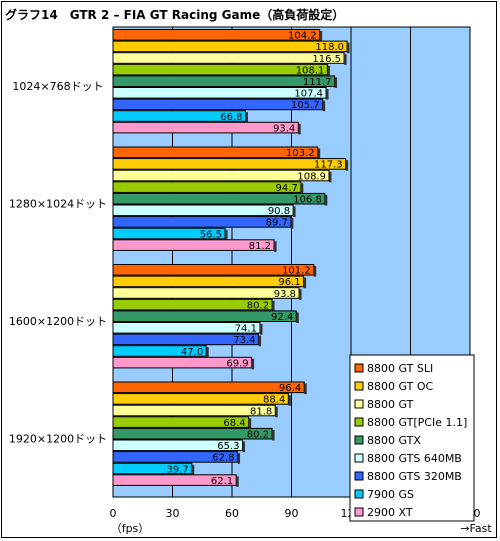  What do you see at coordinates (58, 438) in the screenshot?
I see `category-label: 1920×1200ドット` at bounding box center [58, 438].